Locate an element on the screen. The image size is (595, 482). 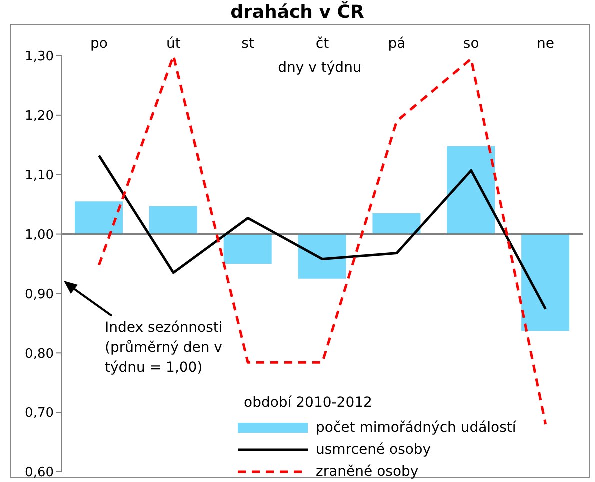
x-tick-label: ne is located at coordinates (546, 44).